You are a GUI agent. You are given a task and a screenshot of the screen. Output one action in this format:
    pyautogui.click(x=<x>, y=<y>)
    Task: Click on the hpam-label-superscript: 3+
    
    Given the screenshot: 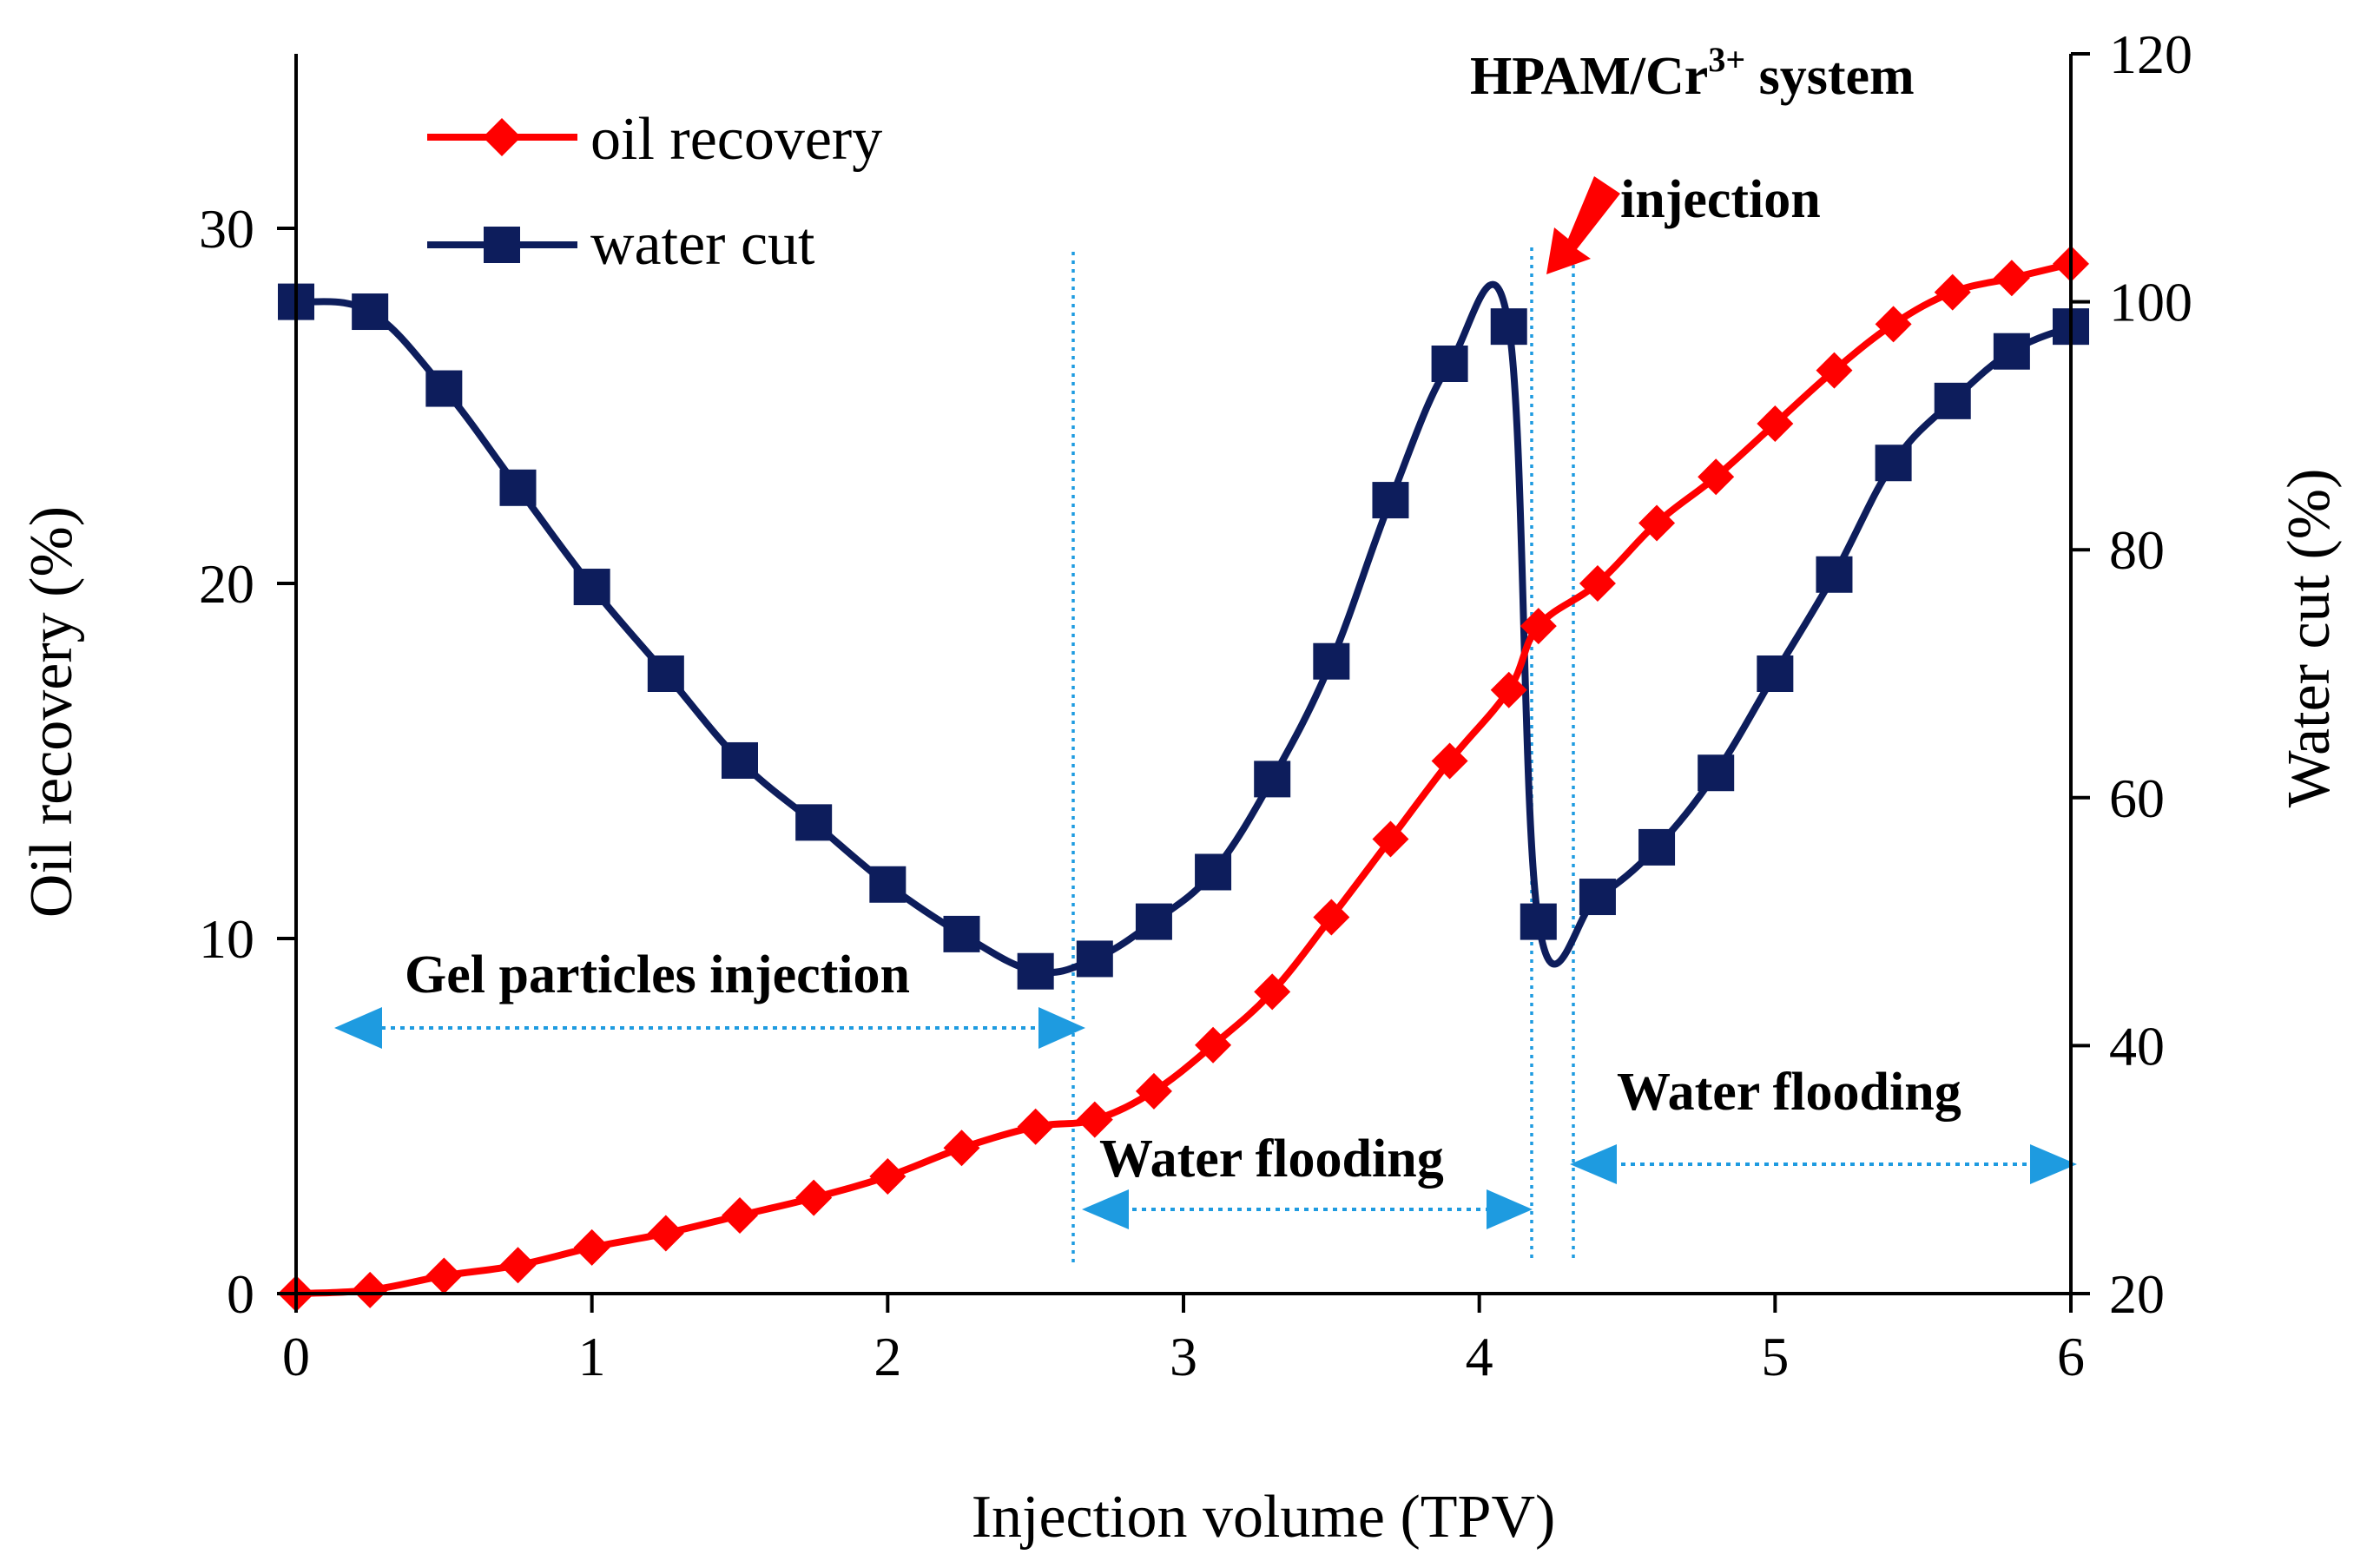 What is the action you would take?
    pyautogui.click(x=1726, y=59)
    